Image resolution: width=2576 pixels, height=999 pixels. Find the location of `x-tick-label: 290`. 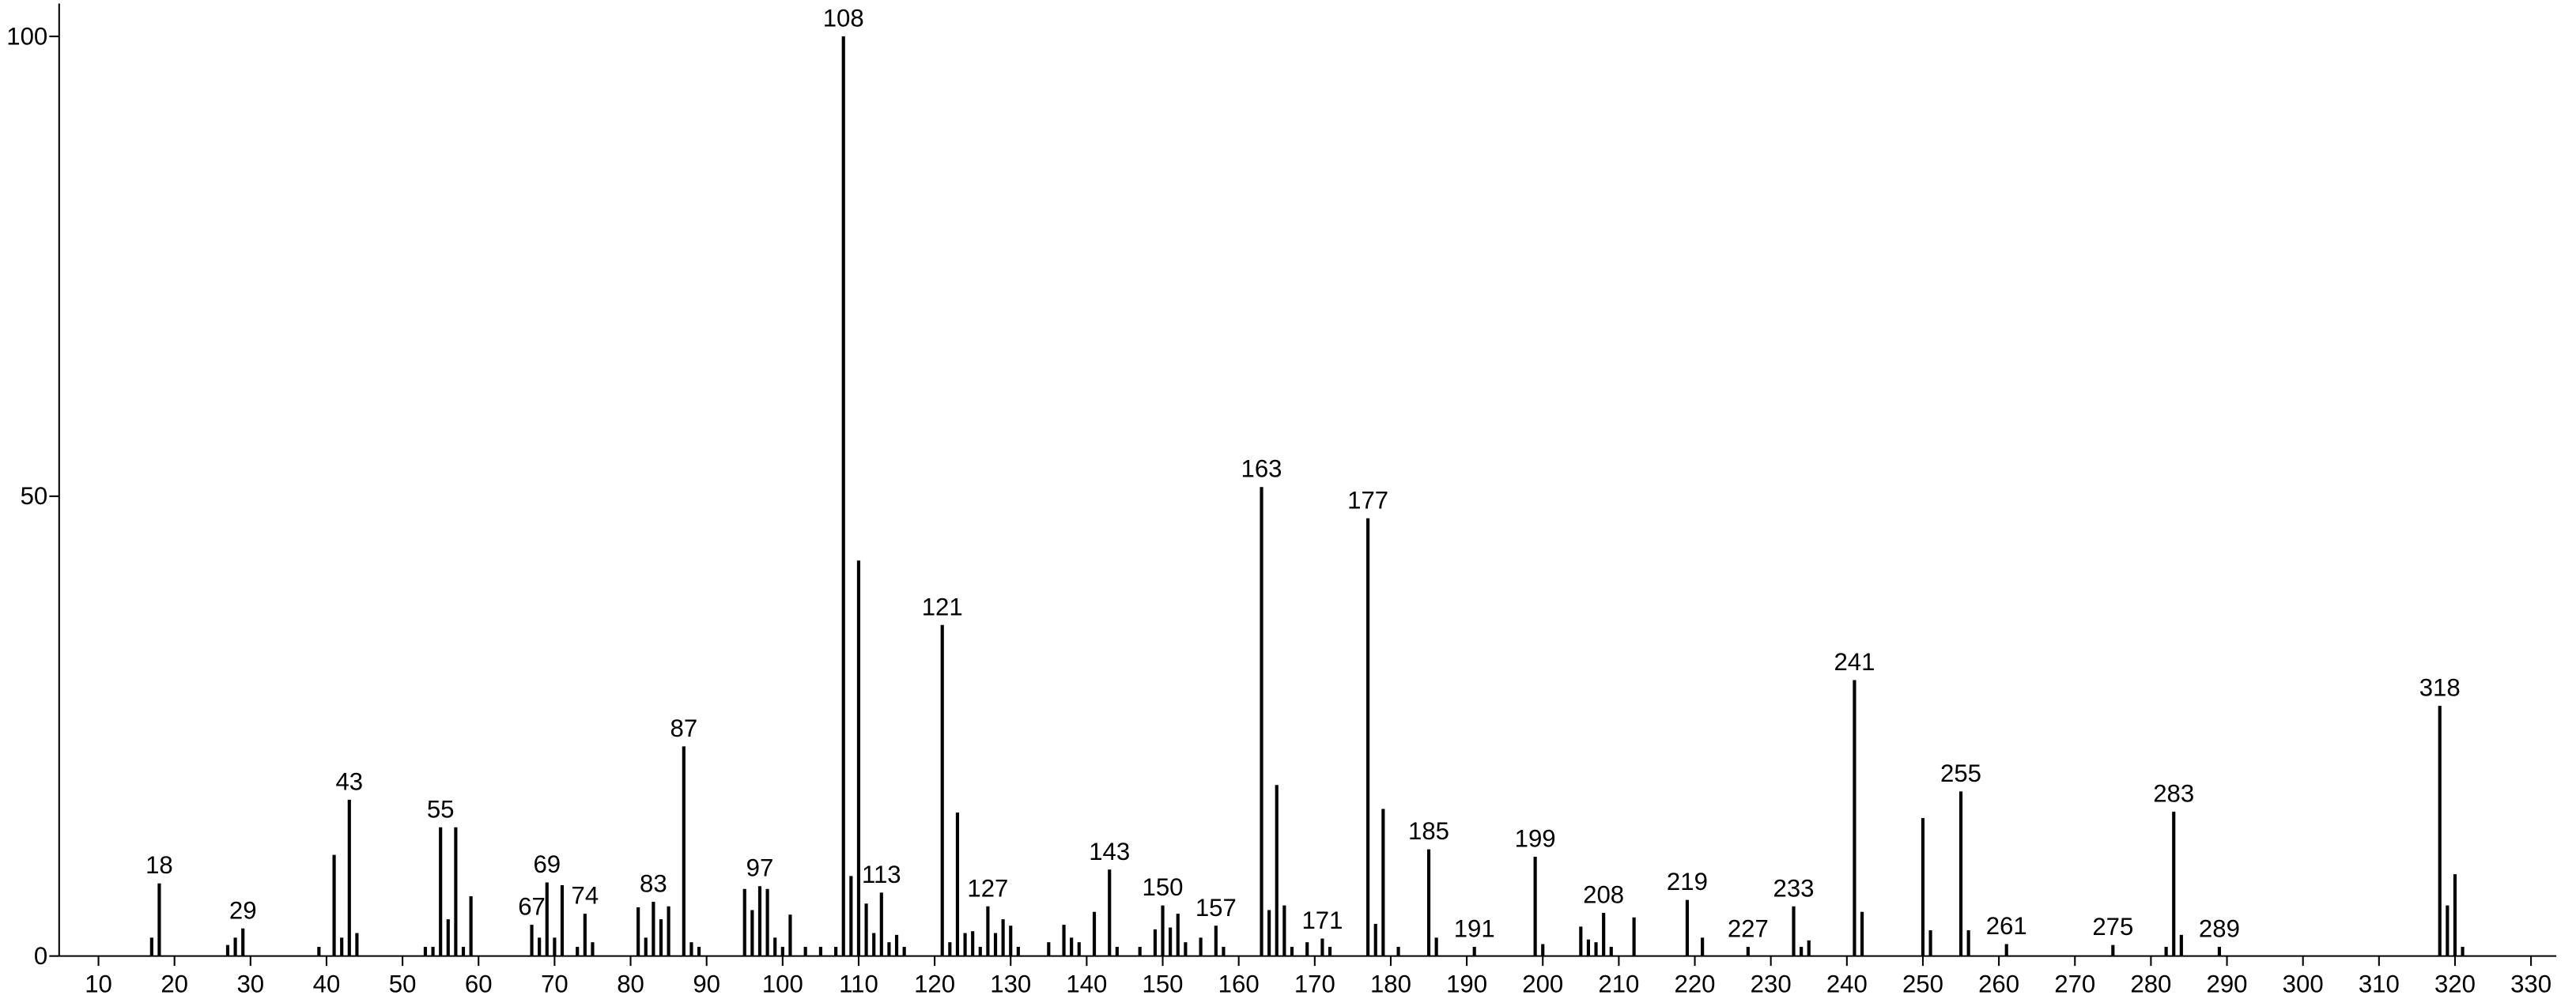

x-tick-label: 290 is located at coordinates (2227, 983).